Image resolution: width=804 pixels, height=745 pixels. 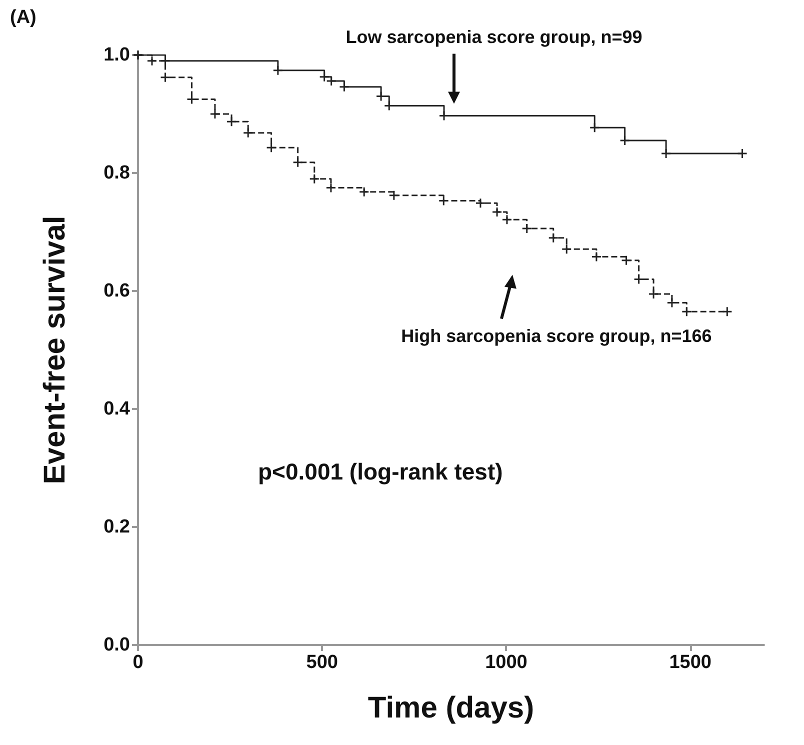 I want to click on x-axis-title: Time (days), so click(x=451, y=708).